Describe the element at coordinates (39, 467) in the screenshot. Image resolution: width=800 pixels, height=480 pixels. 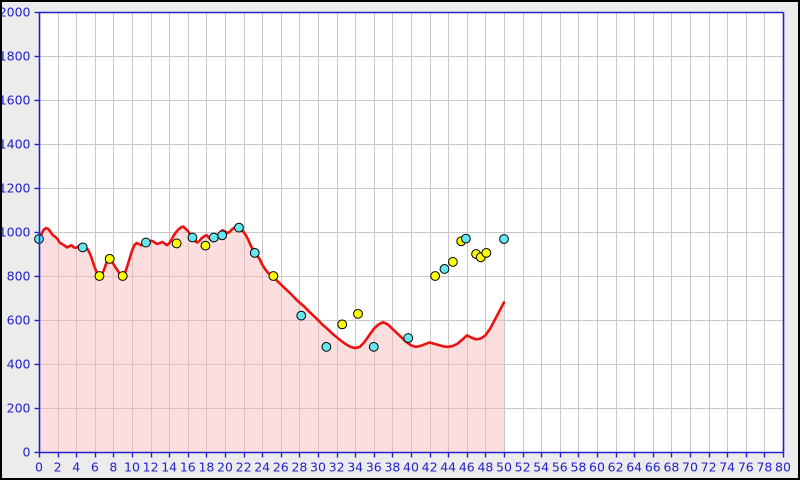
I see `x-axis-tick-label: 0` at that location.